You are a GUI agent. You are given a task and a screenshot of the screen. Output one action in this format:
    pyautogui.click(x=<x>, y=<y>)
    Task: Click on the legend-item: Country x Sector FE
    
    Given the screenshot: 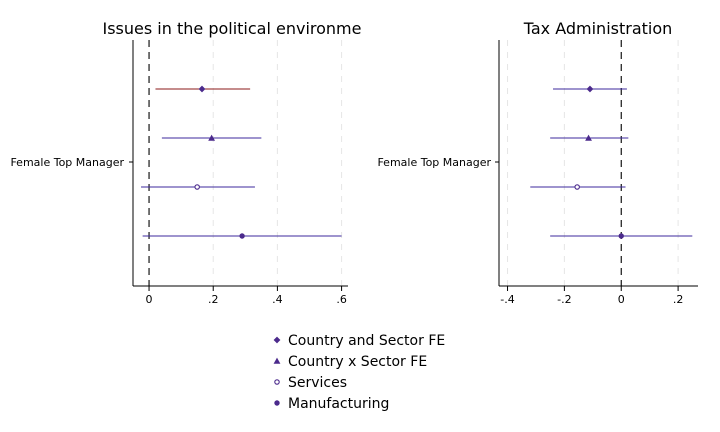 What is the action you would take?
    pyautogui.click(x=350, y=362)
    